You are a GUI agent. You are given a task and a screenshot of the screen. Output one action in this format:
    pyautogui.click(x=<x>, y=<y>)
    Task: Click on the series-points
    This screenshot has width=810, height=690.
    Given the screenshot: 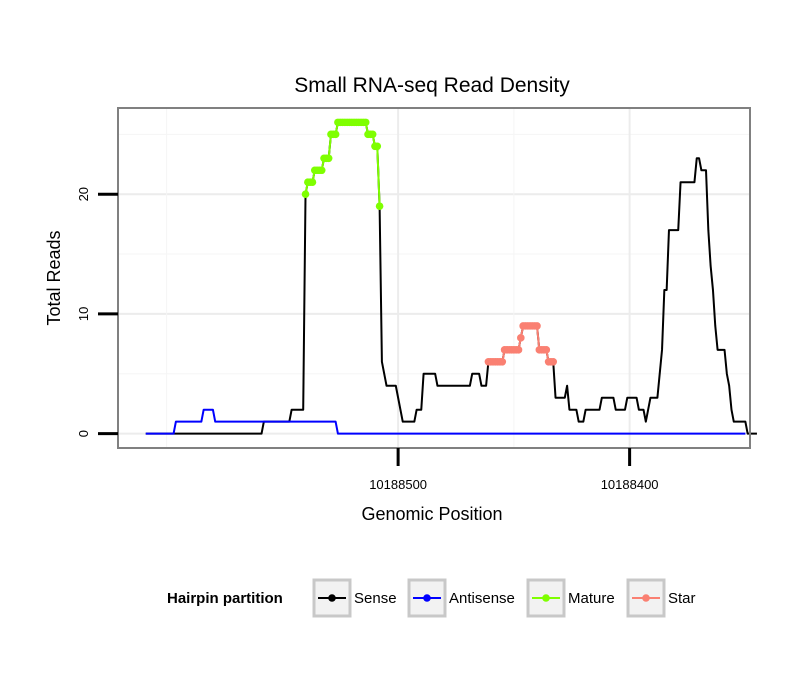 What is the action you would take?
    pyautogui.click(x=429, y=242)
    